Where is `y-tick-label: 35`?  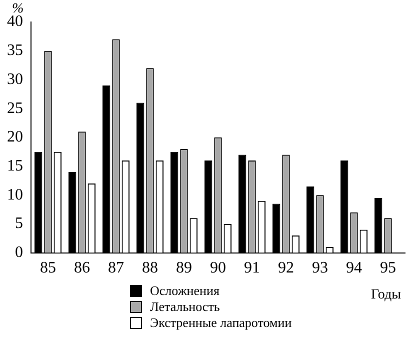 y-tick-label: 35 is located at coordinates (15, 51).